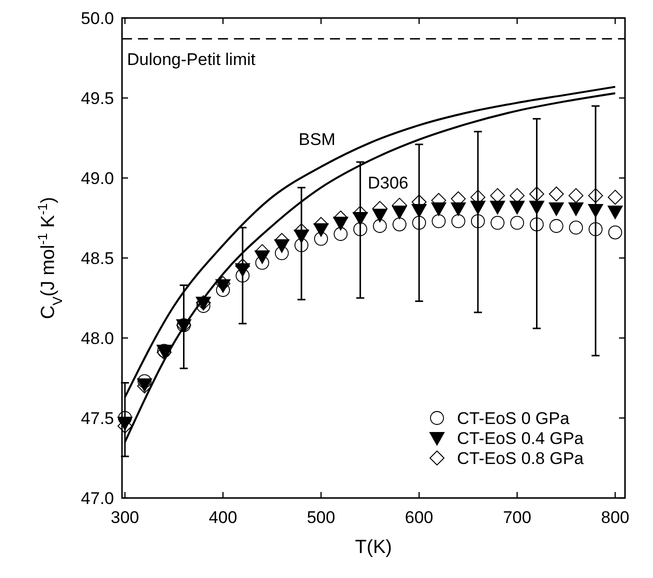 This screenshot has height=578, width=653. Describe the element at coordinates (388, 182) in the screenshot. I see `series-label: D306` at that location.